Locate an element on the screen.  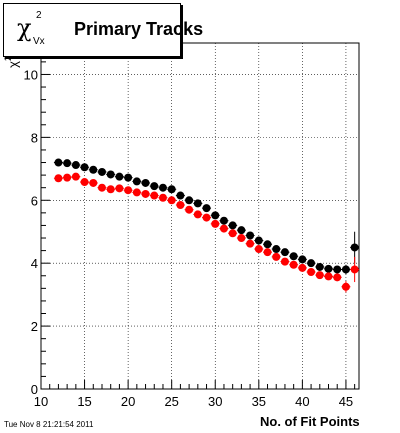
title-chi-symbol: χ is located at coordinates (24, 28).